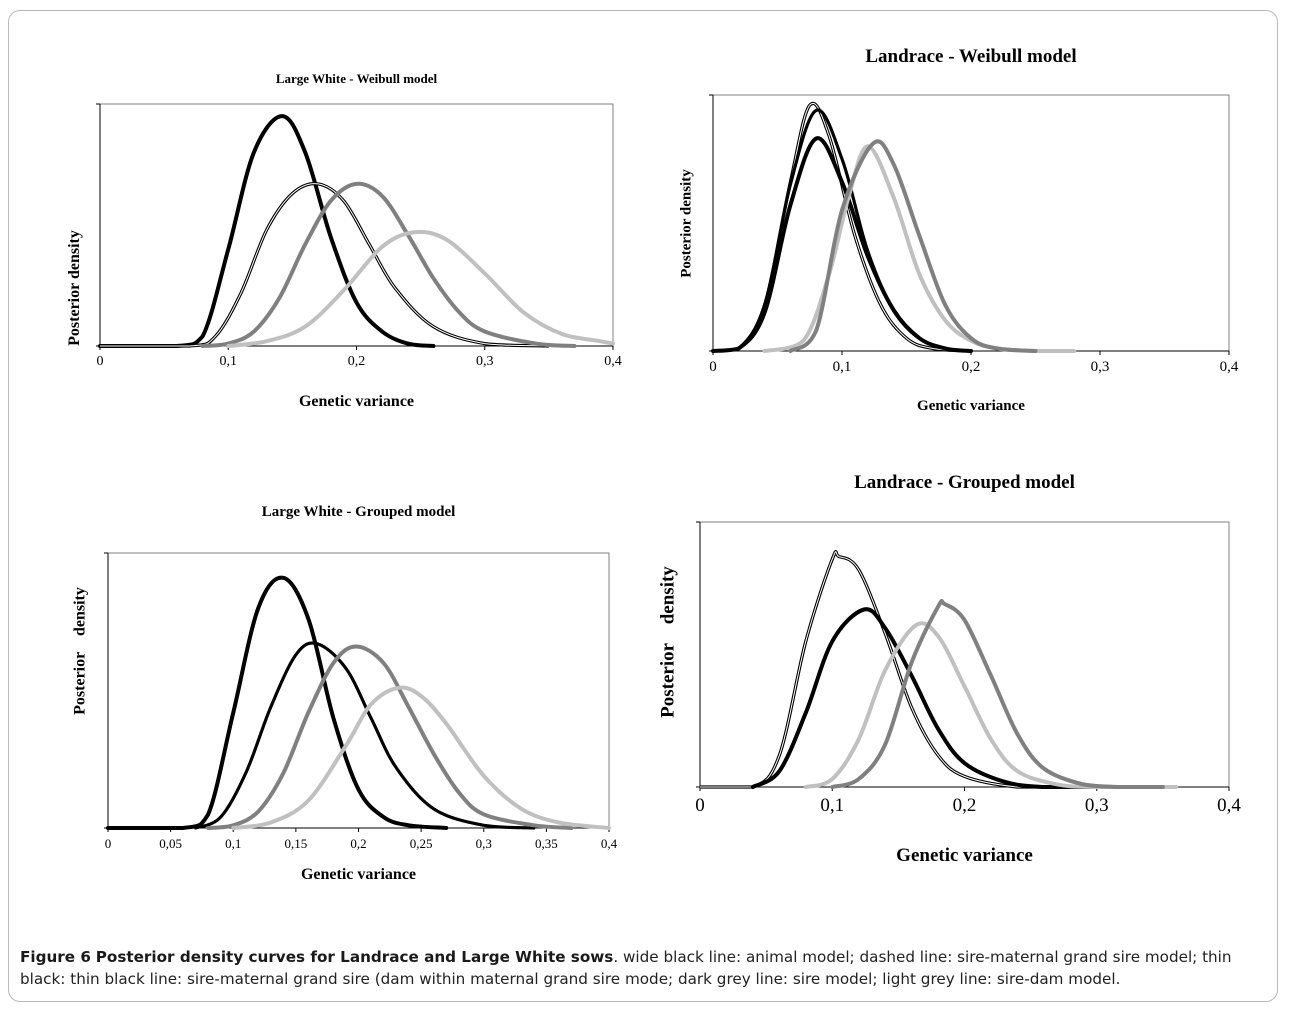 This screenshot has height=1013, width=1289. Describe the element at coordinates (668, 642) in the screenshot. I see `y-axis-label: Posterior density` at that location.